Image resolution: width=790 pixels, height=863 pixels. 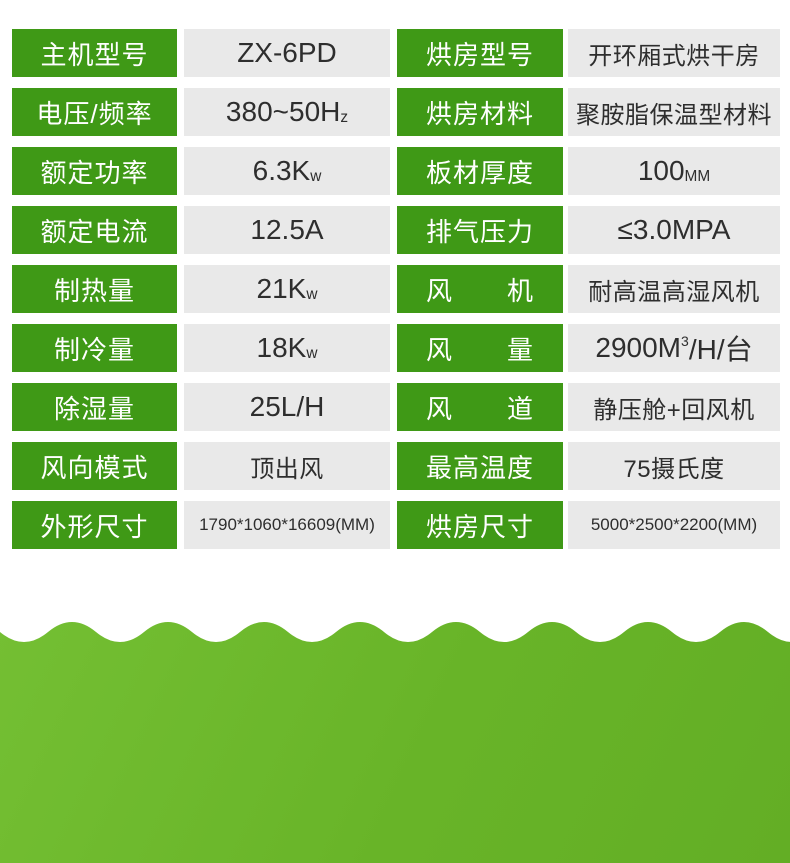 I want to click on spec-value: 18K w, so click(x=287, y=348).